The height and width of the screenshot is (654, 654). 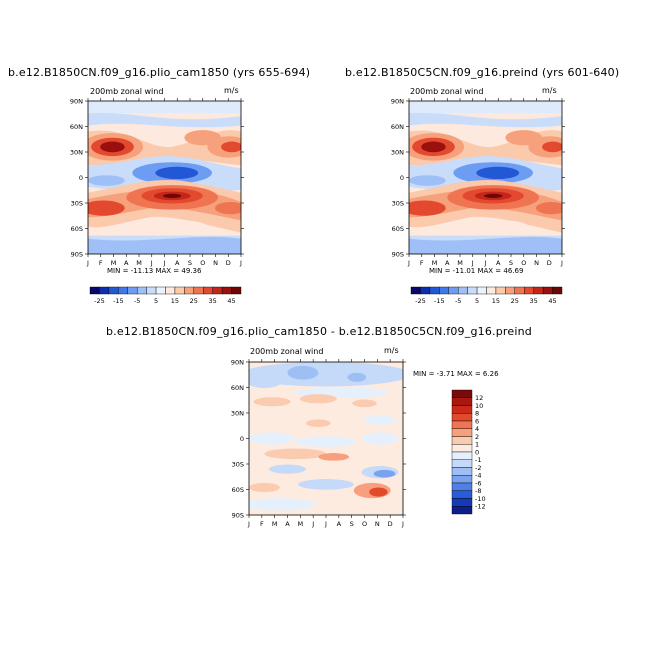 I want to click on chart-2-colorbar-label: -15, so click(x=439, y=301).